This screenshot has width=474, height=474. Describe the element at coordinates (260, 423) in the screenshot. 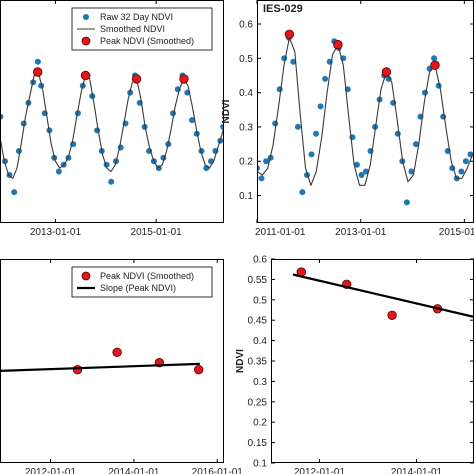

I see `y-tick-label: 0.2` at that location.